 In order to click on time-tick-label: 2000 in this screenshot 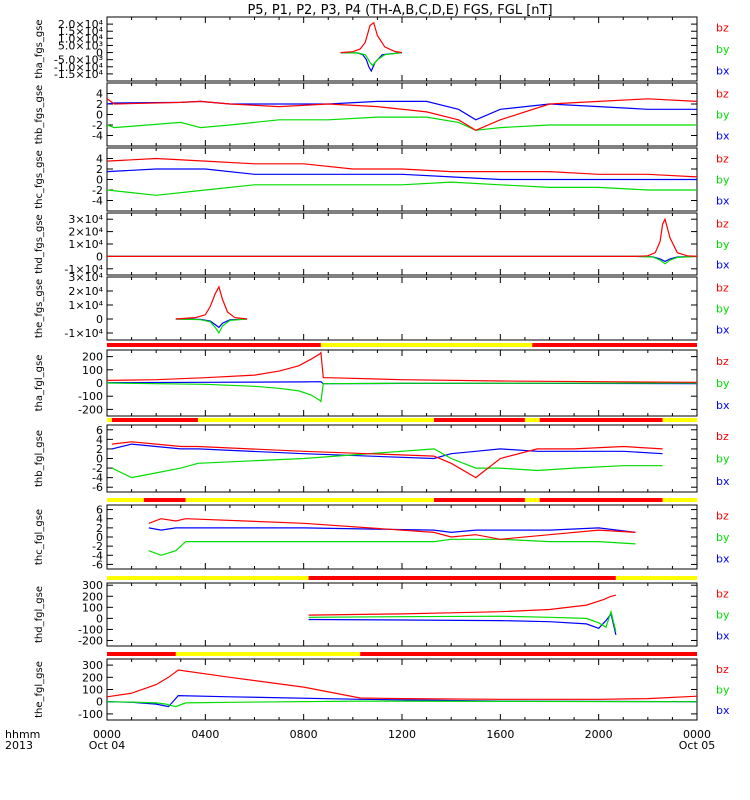, I will do `click(599, 734)`.